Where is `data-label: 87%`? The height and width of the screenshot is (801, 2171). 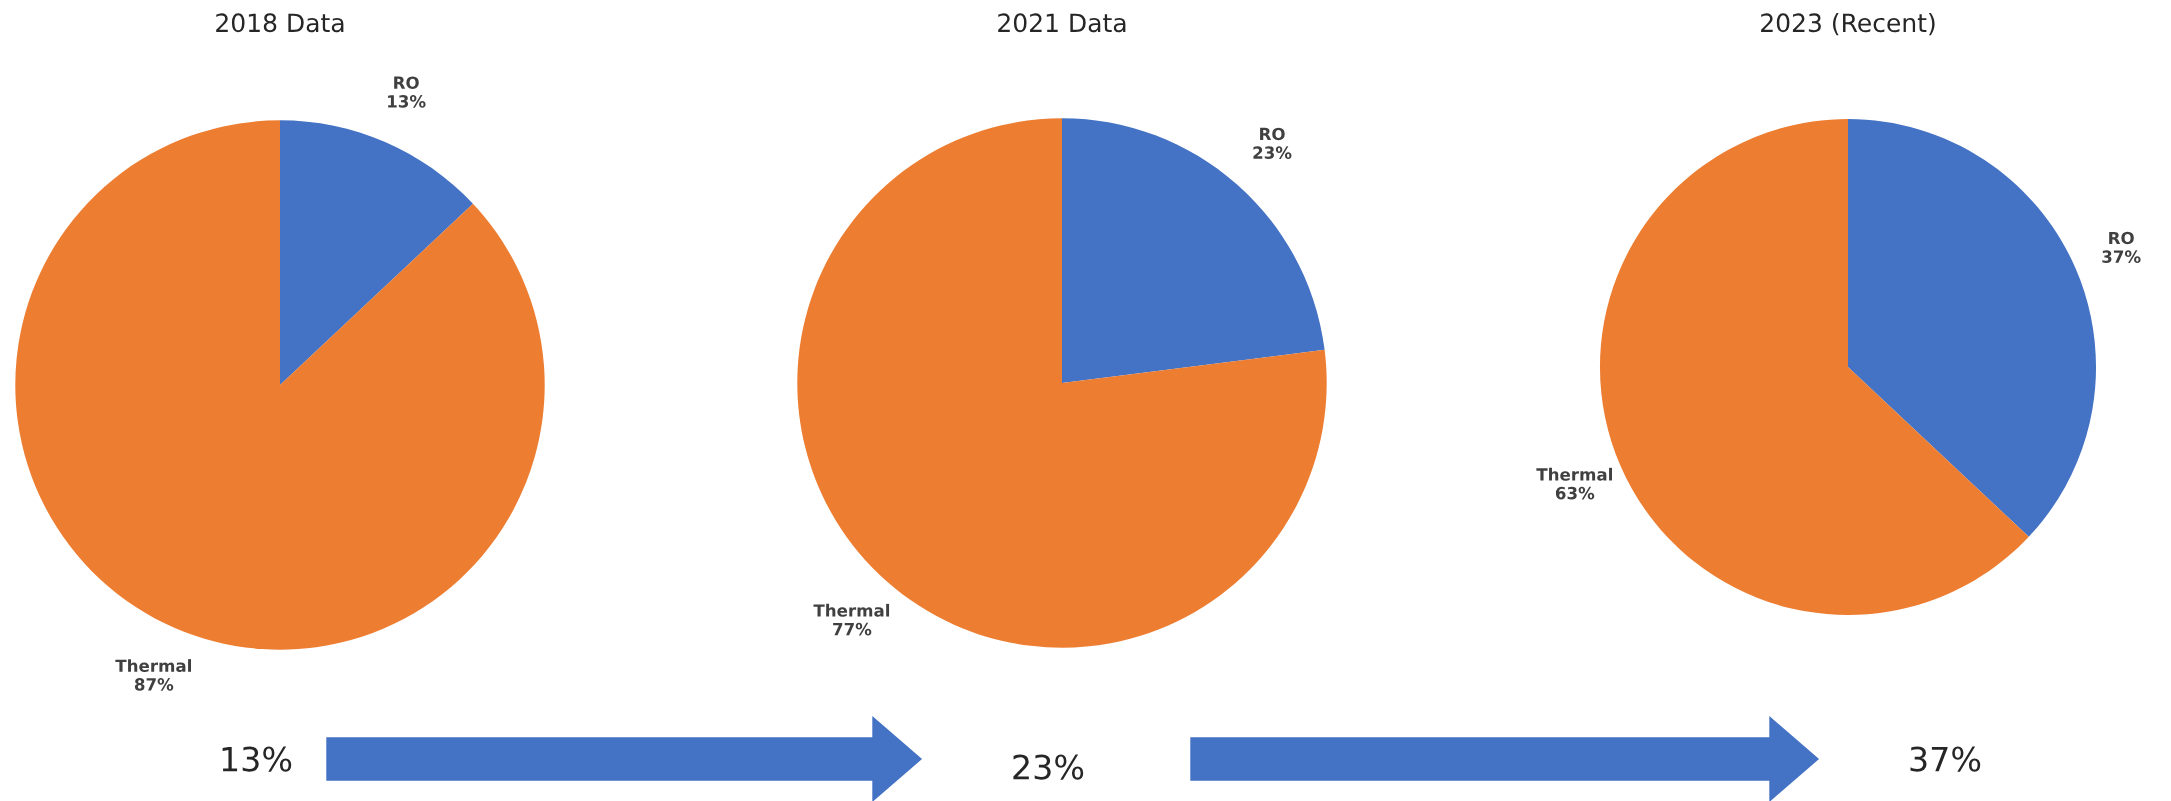
data-label: 87% is located at coordinates (154, 684).